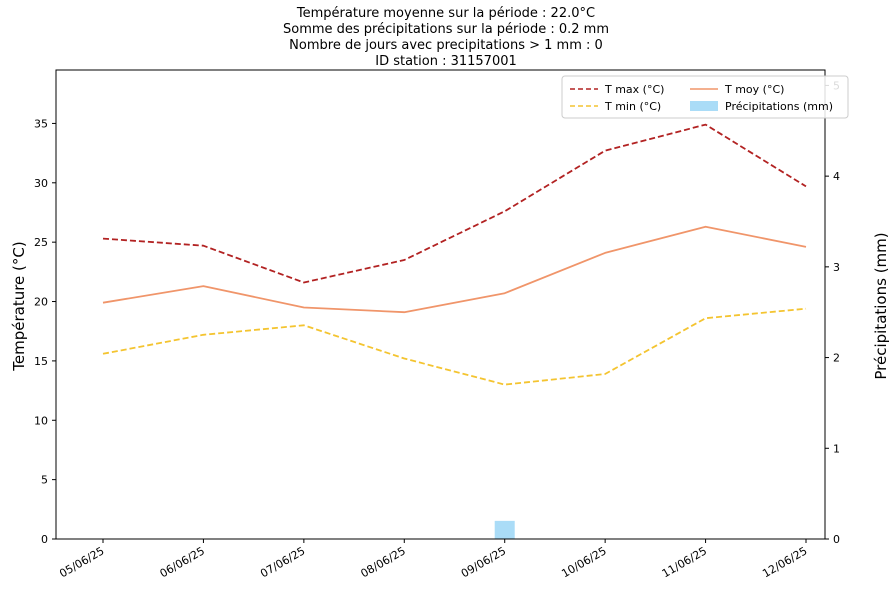 This screenshot has width=892, height=590. Describe the element at coordinates (832, 312) in the screenshot. I see `right-y-axis: 012345` at that location.